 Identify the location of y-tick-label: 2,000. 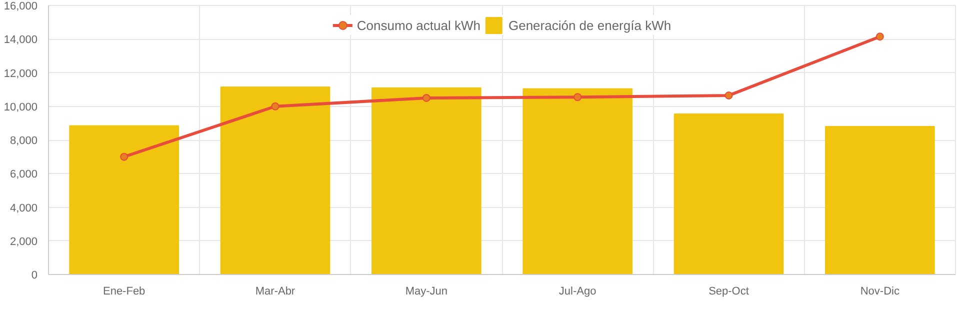
(24, 242).